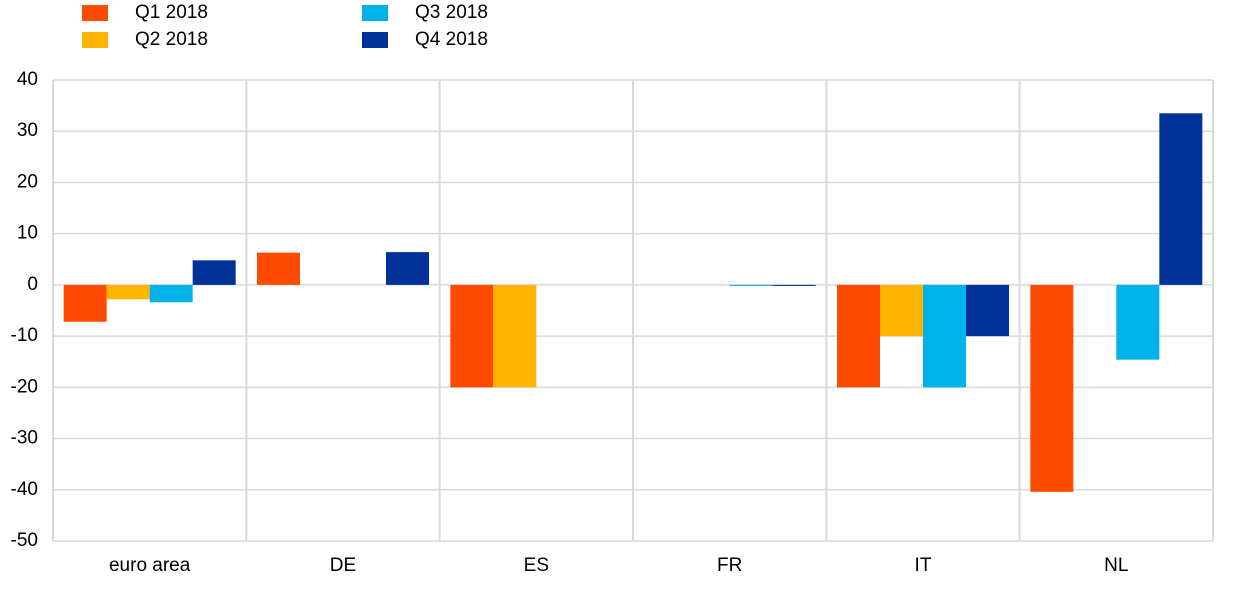 This screenshot has height=592, width=1240. I want to click on y-tick-label: 20, so click(27, 181).